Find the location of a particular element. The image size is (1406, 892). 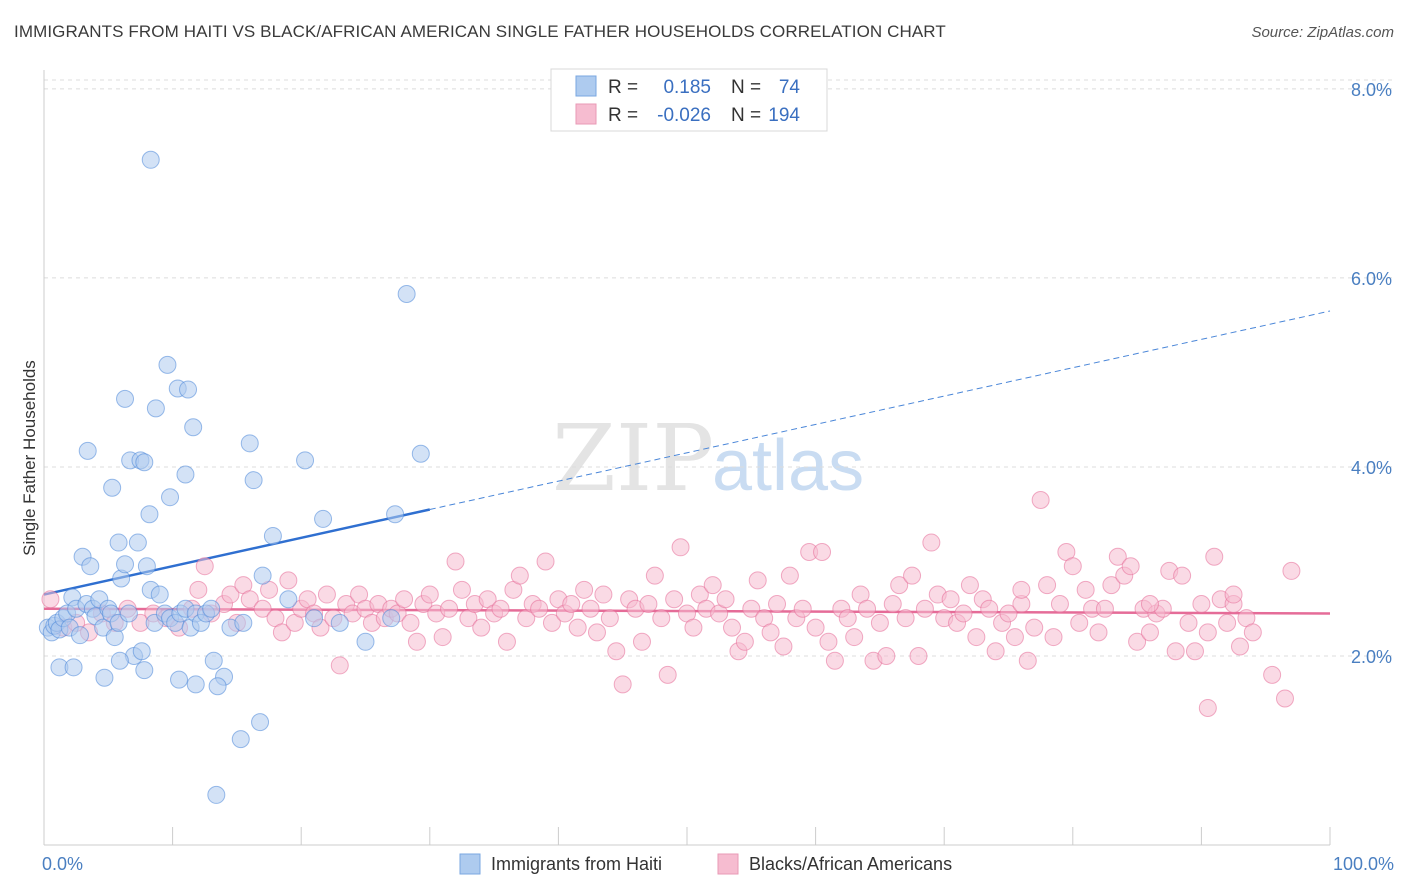

legend-swatch-black is located at coordinates (586, 114).